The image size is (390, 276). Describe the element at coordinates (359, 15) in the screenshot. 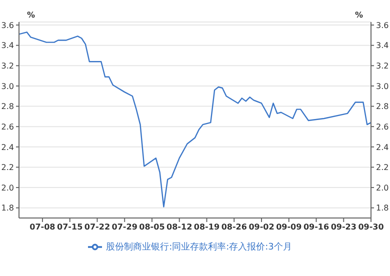

I see `y2-axis-title: %` at that location.